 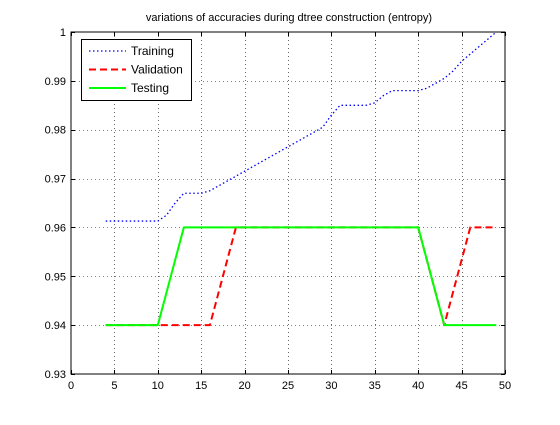 I want to click on x-tick-label: 10, so click(x=158, y=386).